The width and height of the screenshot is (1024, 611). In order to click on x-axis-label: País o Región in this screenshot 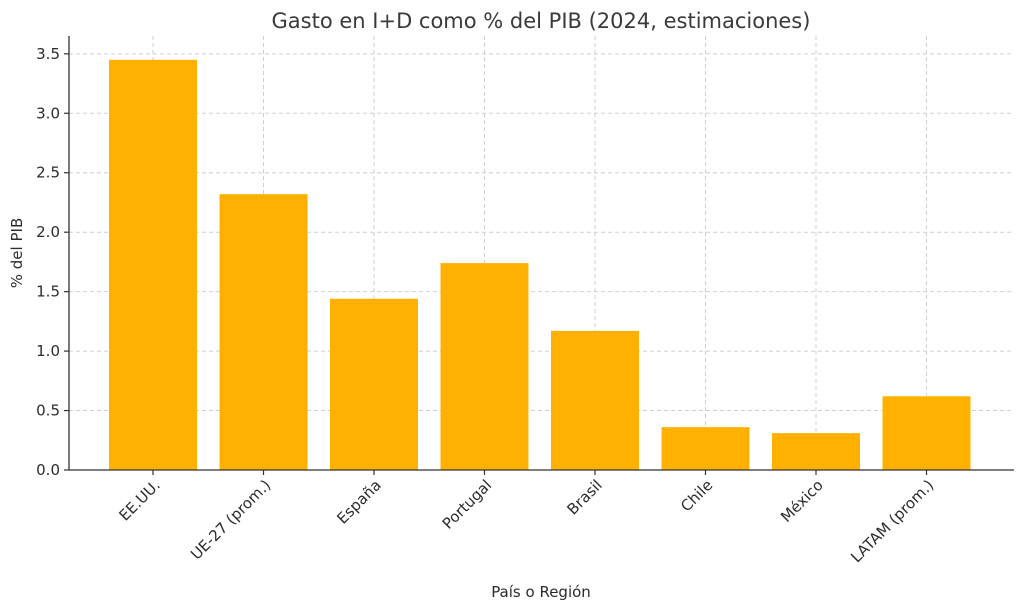, I will do `click(541, 592)`.